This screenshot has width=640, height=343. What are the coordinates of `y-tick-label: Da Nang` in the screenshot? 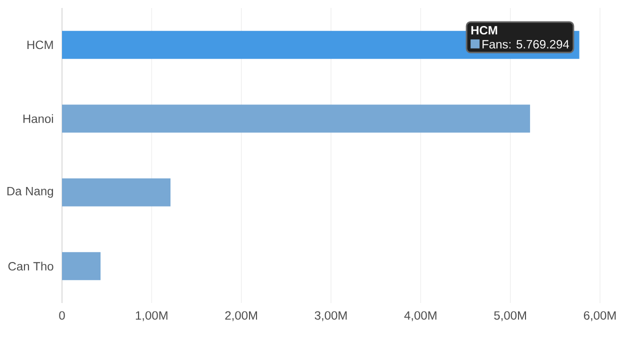 It's located at (30, 192).